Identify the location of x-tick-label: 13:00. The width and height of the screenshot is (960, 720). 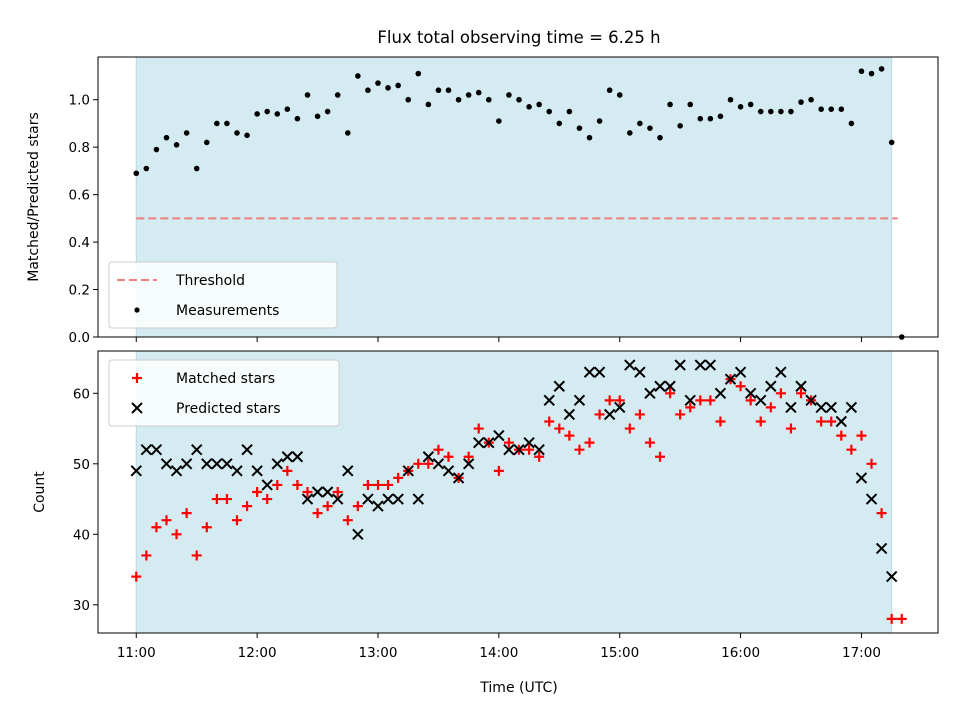
(378, 653).